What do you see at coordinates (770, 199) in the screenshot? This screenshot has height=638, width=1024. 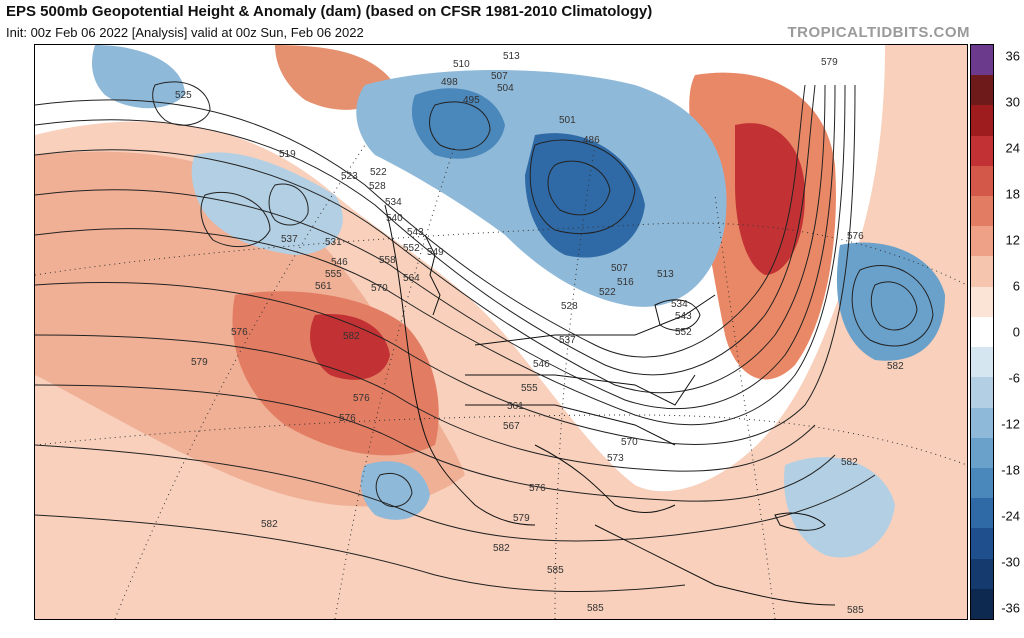 I see `anomaly-core-atlantic` at bounding box center [770, 199].